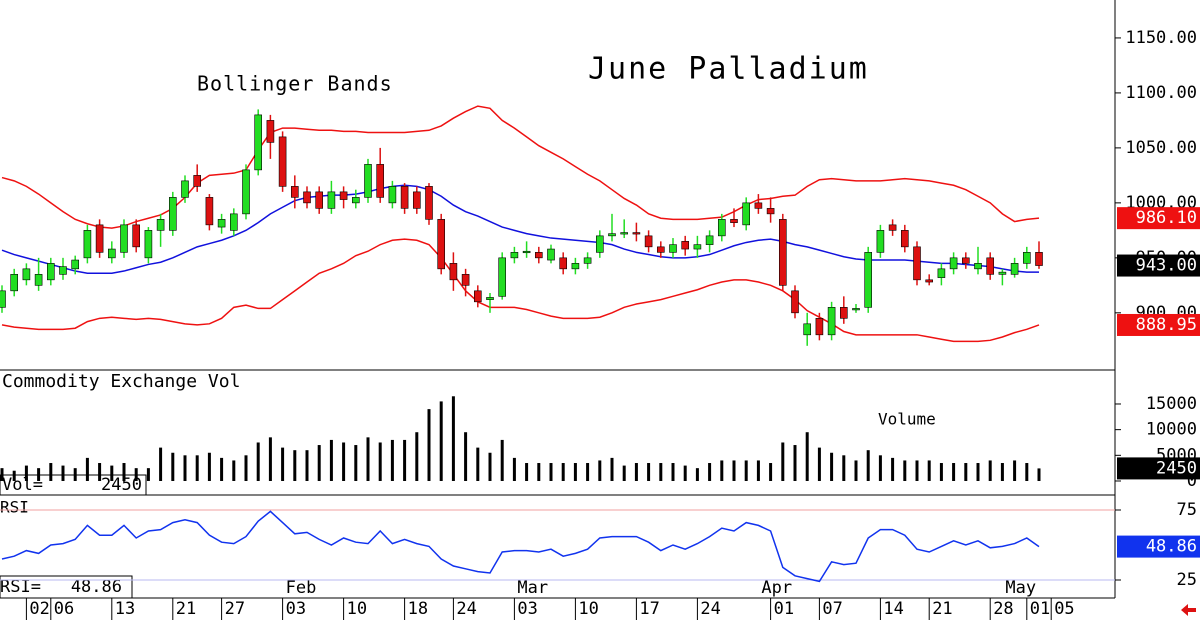 The image size is (1200, 620). Describe the element at coordinates (296, 609) in the screenshot. I see `x-tick-label: 03` at that location.